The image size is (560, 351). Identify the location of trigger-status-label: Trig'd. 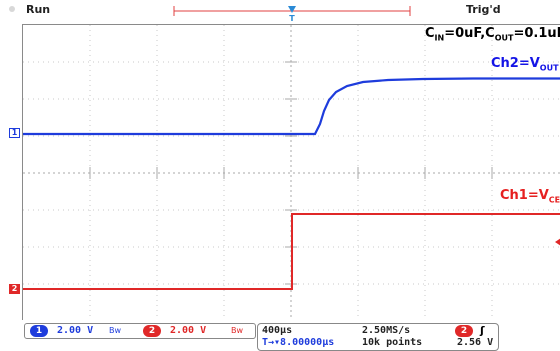
(483, 9).